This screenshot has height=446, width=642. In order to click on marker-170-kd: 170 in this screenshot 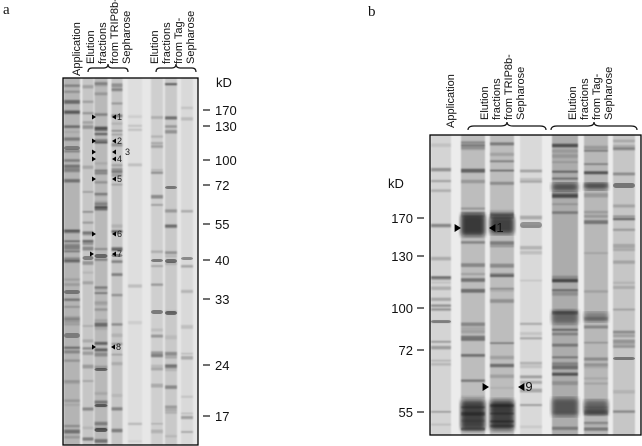, I will do `click(407, 218)`.